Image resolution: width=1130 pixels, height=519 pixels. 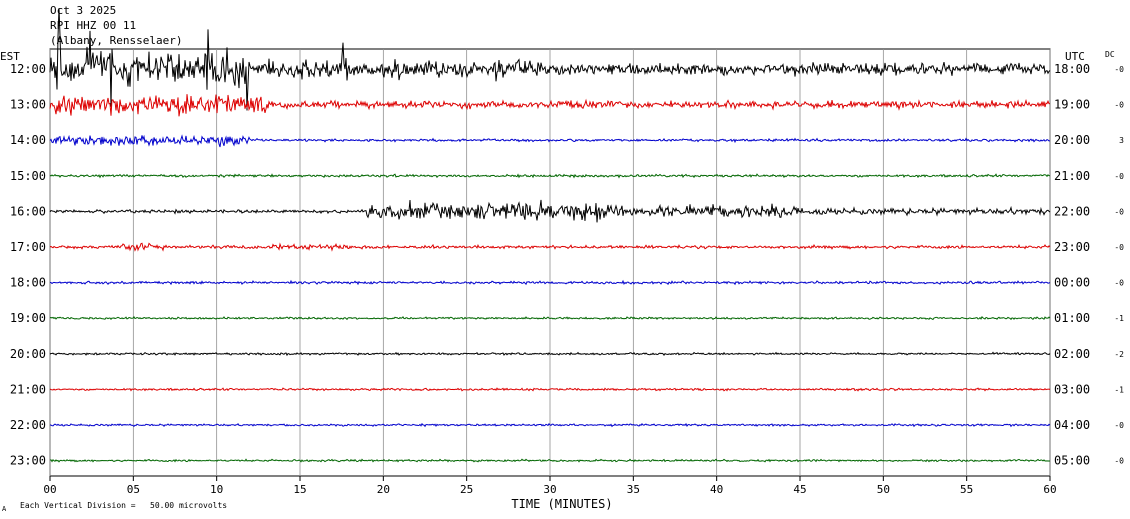 I want to click on utc-hour-label: 18:00, so click(x=1072, y=69).